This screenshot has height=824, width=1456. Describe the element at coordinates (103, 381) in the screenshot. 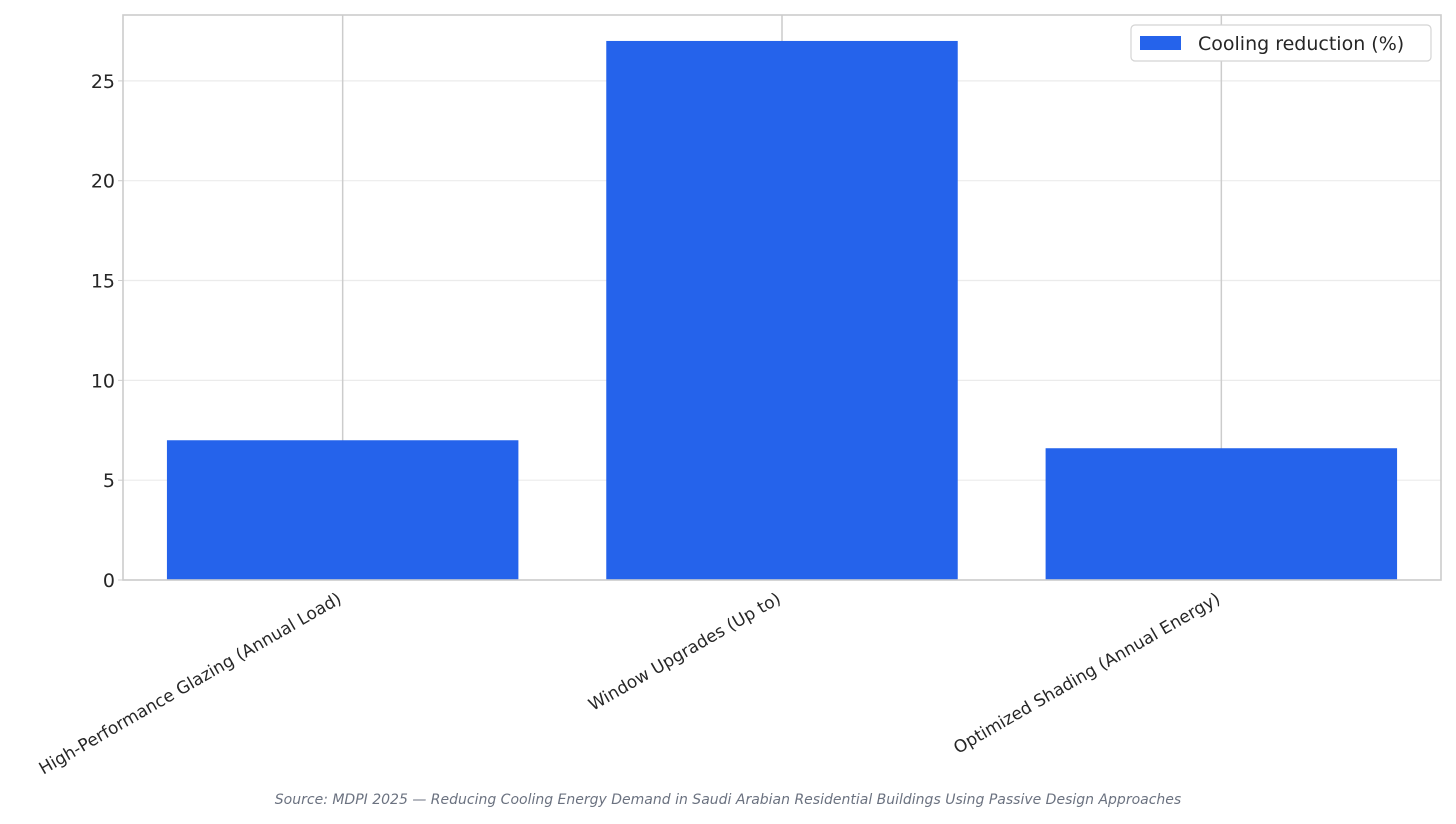

I see `y-tick-label: 10` at that location.